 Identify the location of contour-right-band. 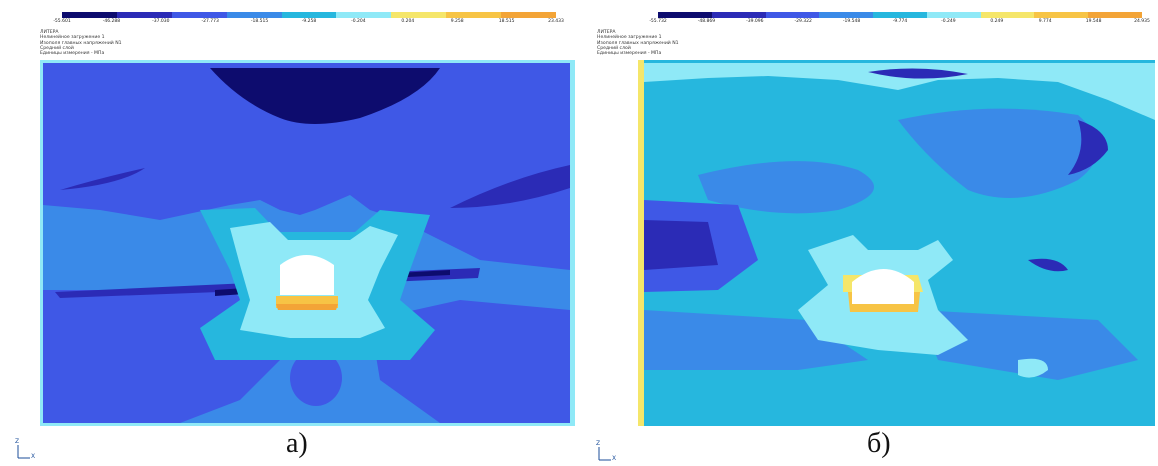
(510, 186).